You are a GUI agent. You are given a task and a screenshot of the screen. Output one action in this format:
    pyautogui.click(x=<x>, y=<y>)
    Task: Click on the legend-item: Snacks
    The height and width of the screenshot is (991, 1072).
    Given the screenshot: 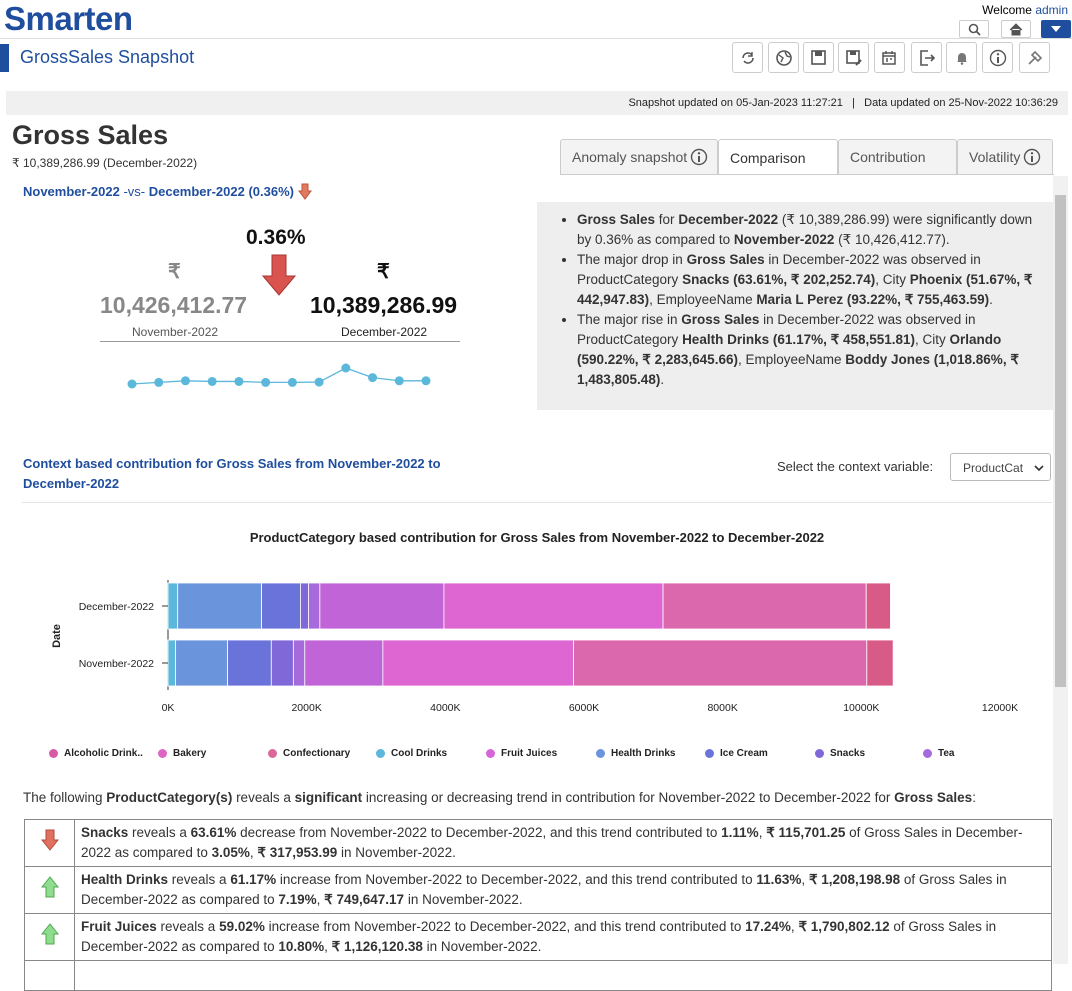 What is the action you would take?
    pyautogui.click(x=840, y=753)
    